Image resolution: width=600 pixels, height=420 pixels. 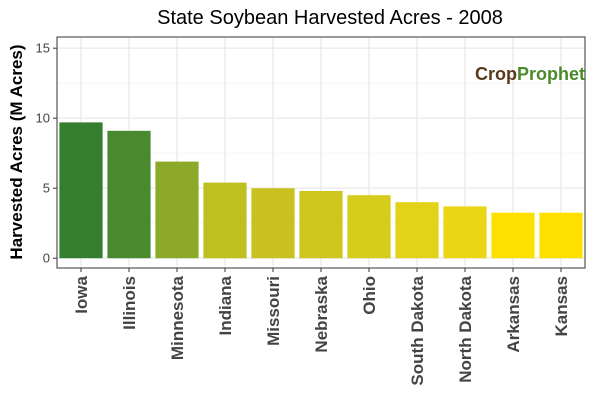 What do you see at coordinates (225, 305) in the screenshot?
I see `x-tick-label: Indiana` at bounding box center [225, 305].